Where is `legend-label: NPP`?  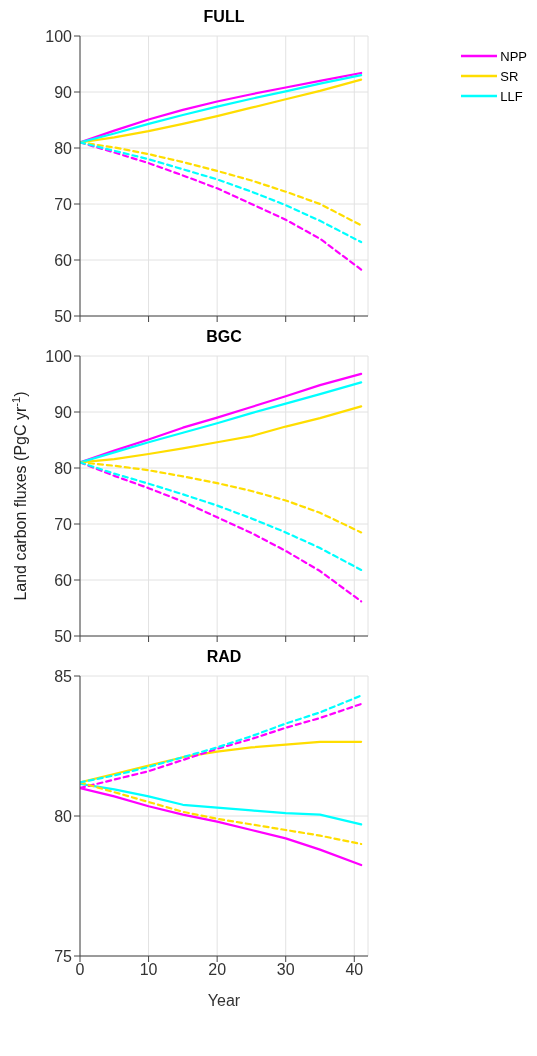 legend-label: NPP is located at coordinates (513, 56).